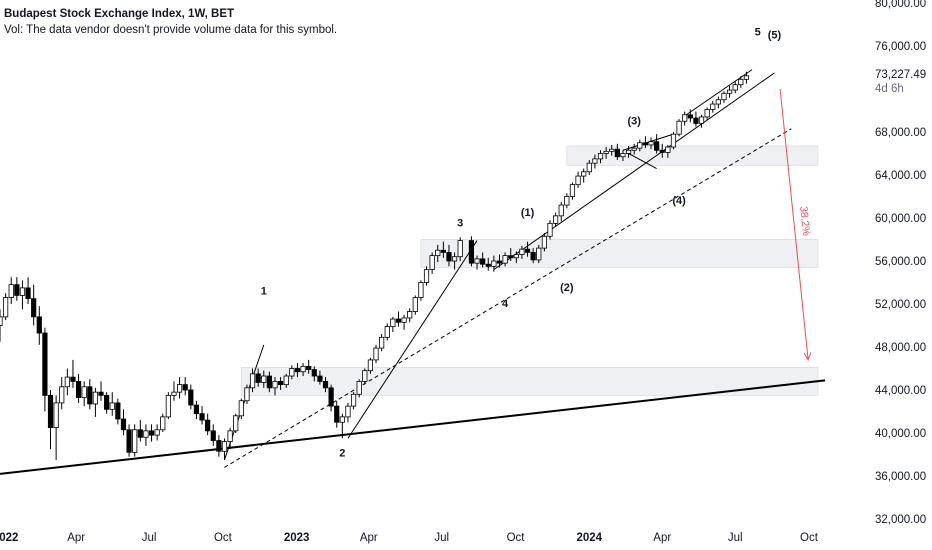 This screenshot has width=932, height=550. I want to click on wave-label: (1), so click(528, 213).